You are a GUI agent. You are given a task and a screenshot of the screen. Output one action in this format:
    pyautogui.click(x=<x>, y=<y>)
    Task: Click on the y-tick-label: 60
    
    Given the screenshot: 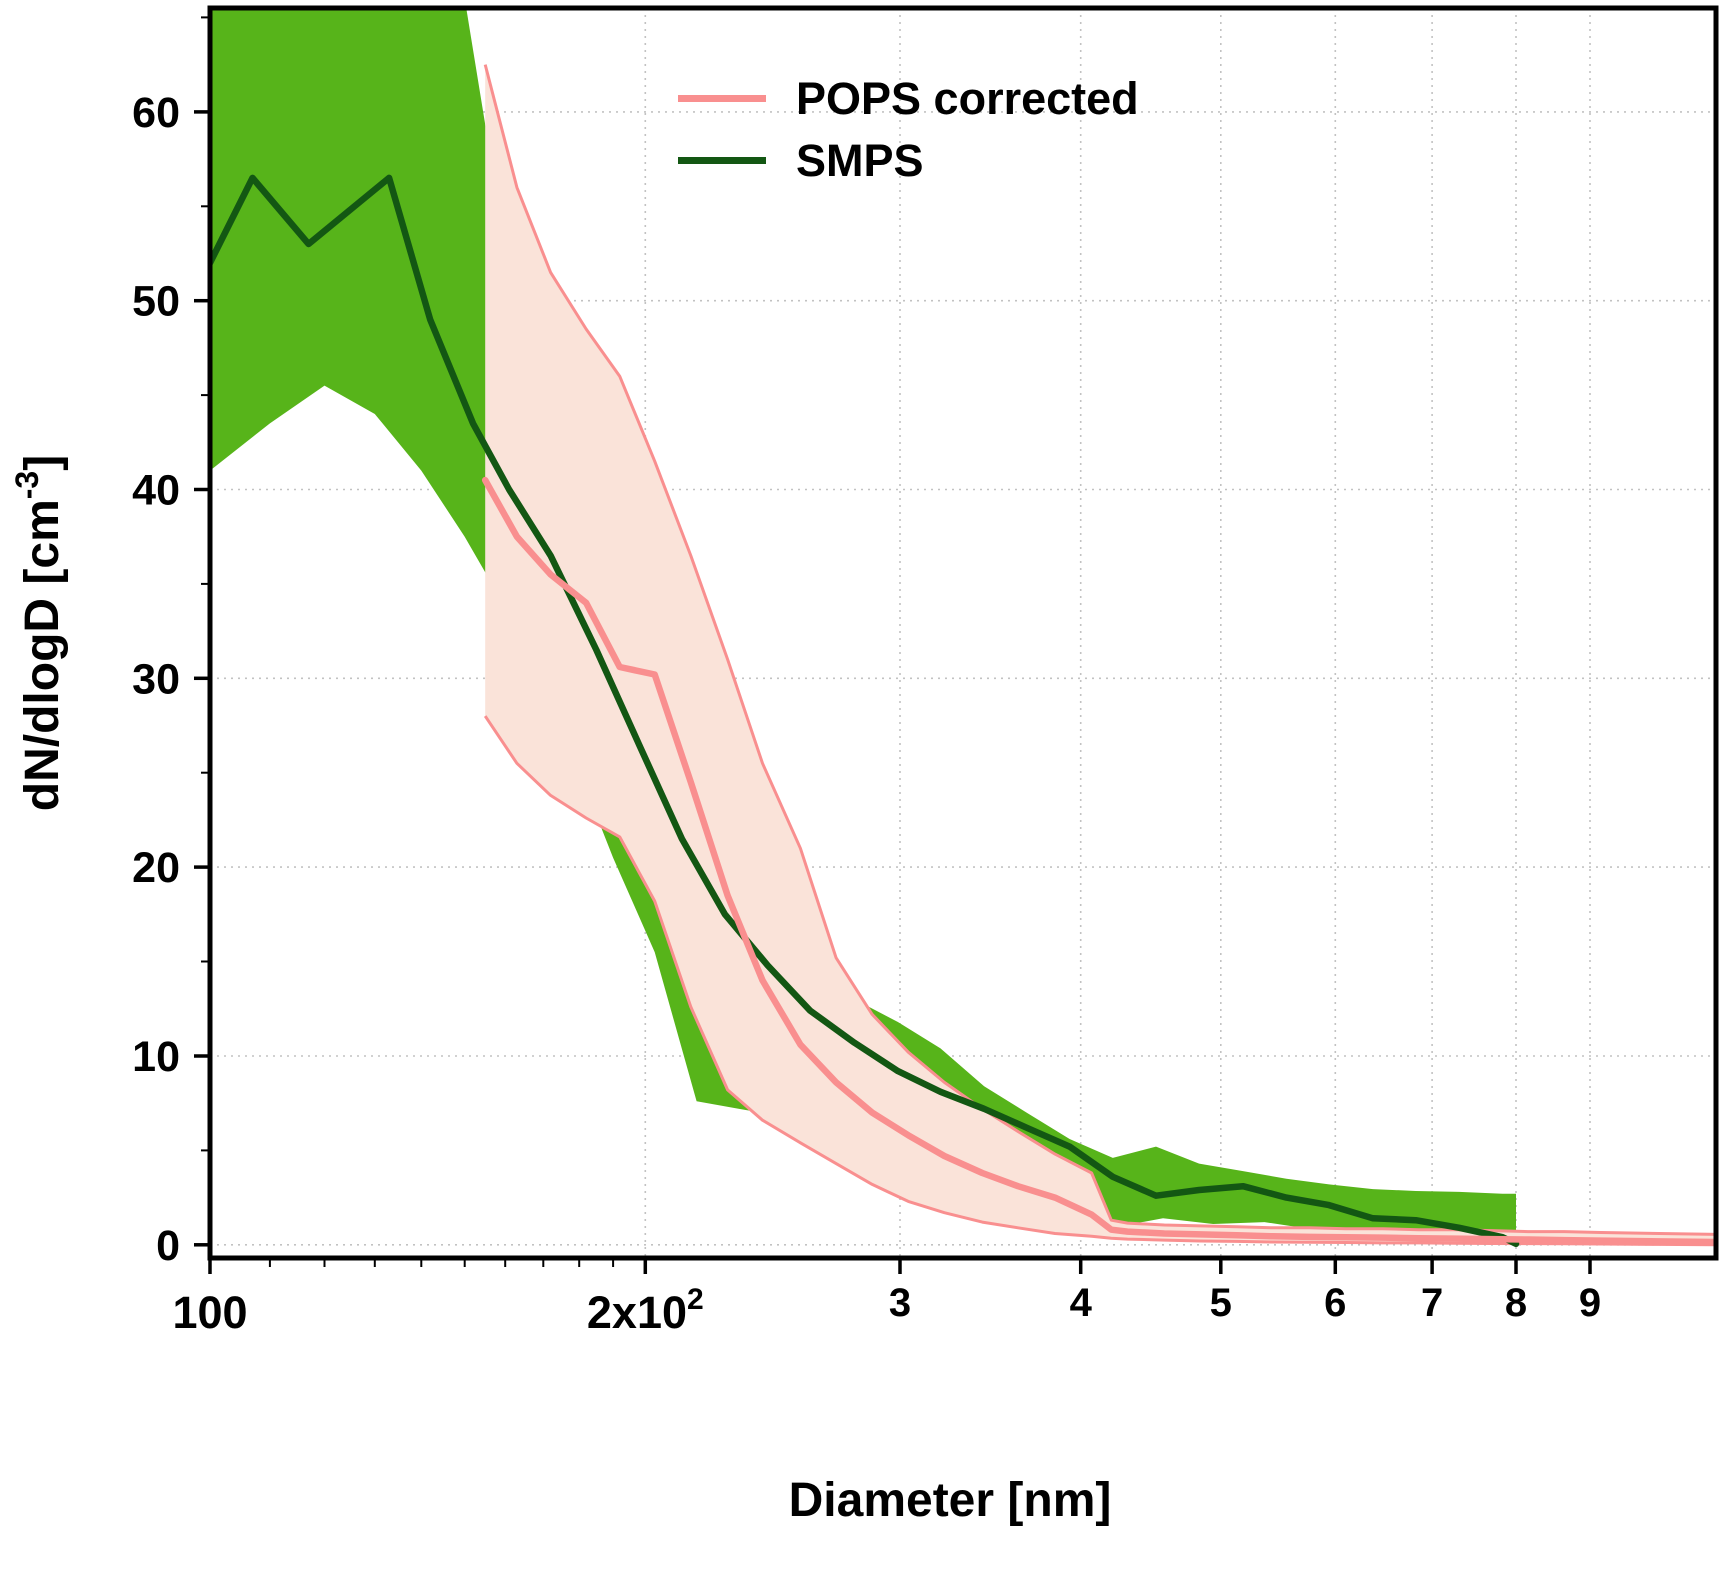 What is the action you would take?
    pyautogui.click(x=156, y=113)
    